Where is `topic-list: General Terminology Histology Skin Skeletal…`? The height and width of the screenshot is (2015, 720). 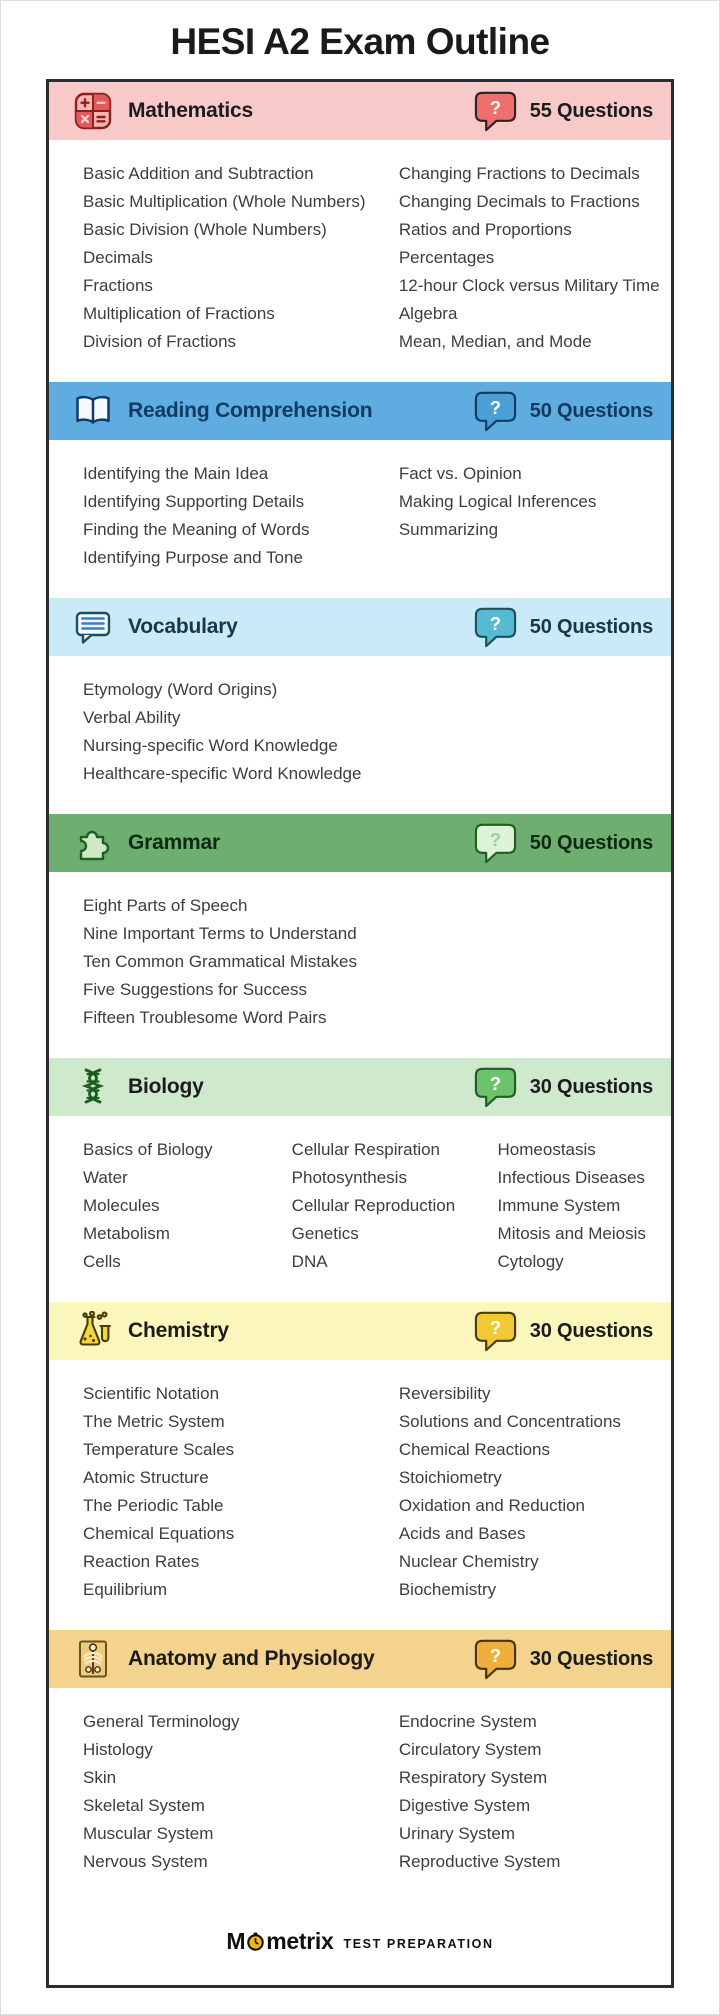 topic-list: General Terminology Histology Skin Skeletal… is located at coordinates (360, 1795).